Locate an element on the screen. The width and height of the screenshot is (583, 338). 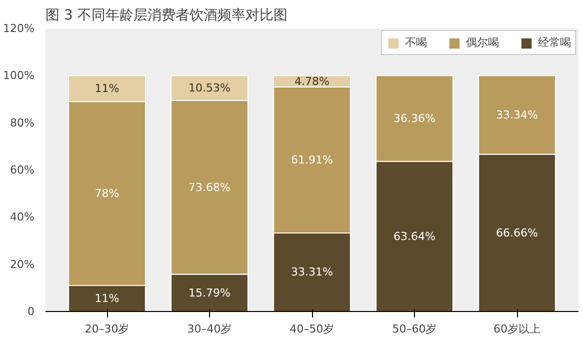
data-label: 4.78% is located at coordinates (312, 81).